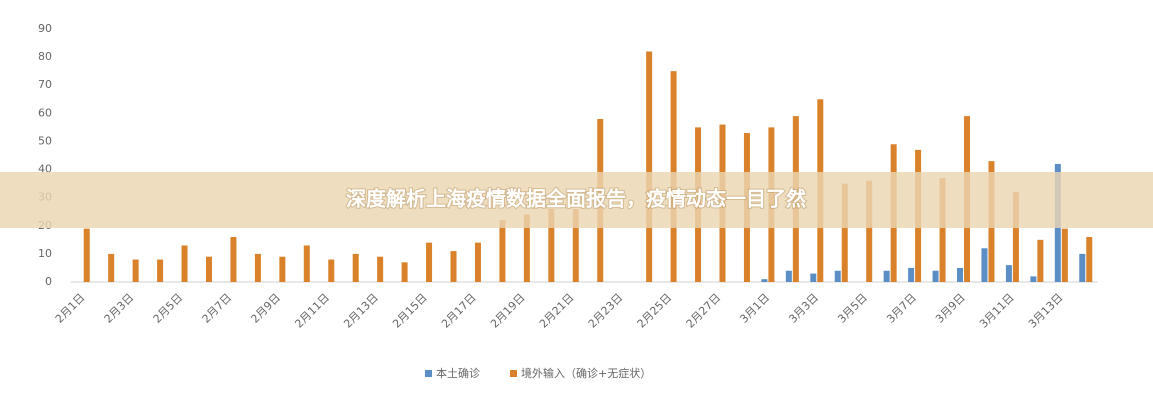 This screenshot has width=1153, height=400. What do you see at coordinates (45, 28) in the screenshot?
I see `y-tick-label: 90` at bounding box center [45, 28].